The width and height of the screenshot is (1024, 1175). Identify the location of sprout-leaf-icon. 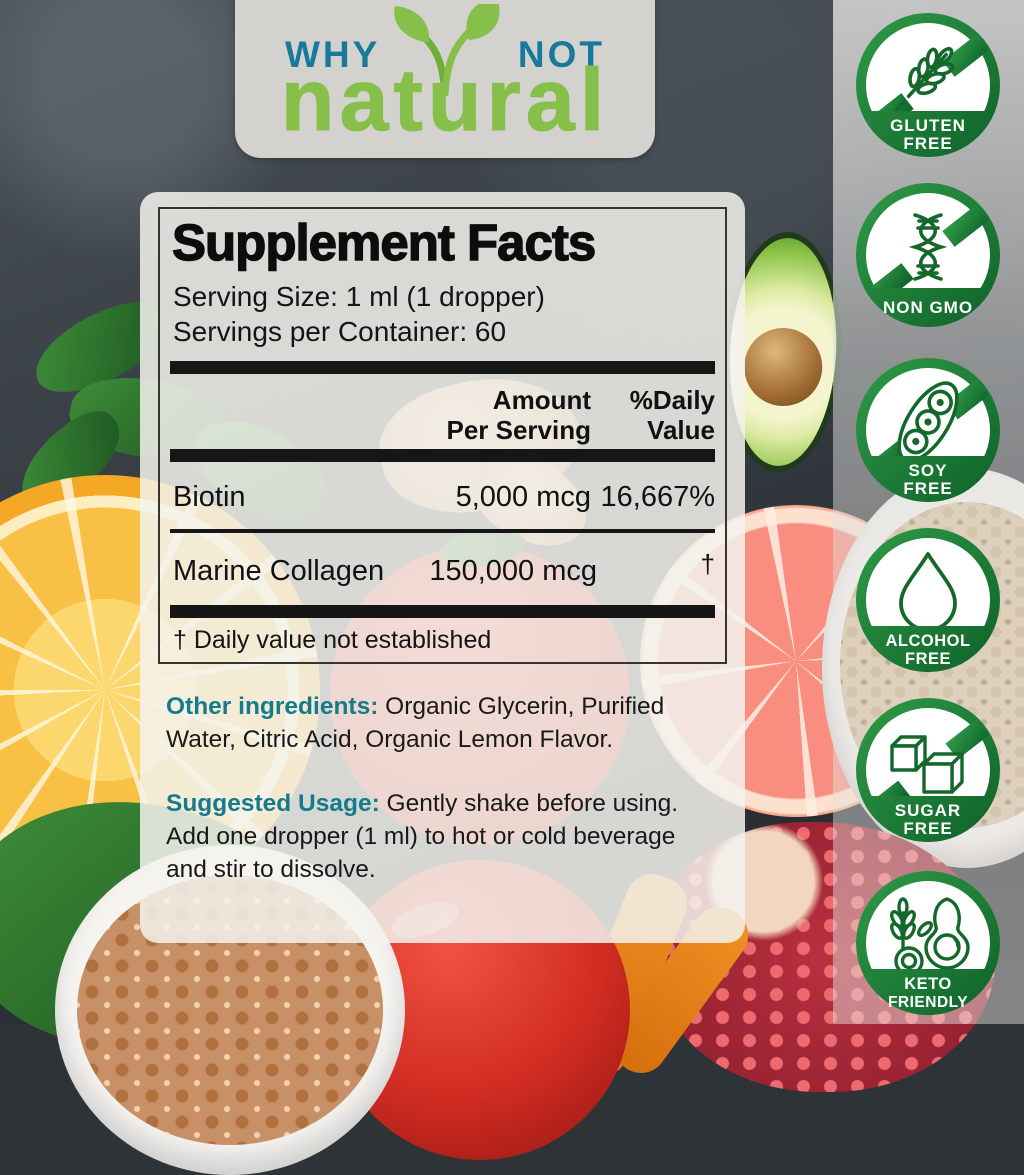
(447, 50).